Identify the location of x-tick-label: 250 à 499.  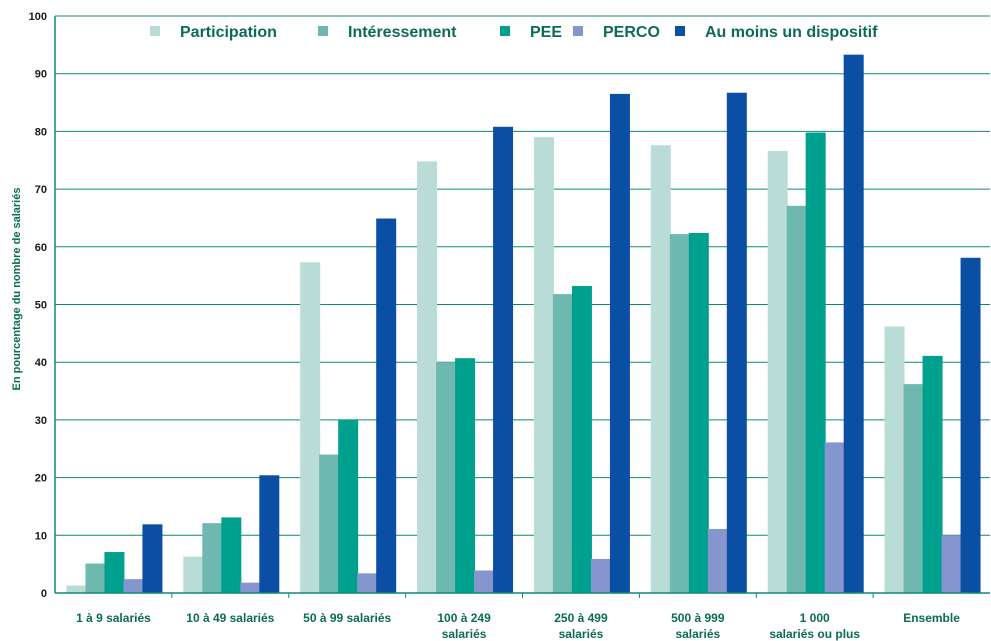
(581, 618).